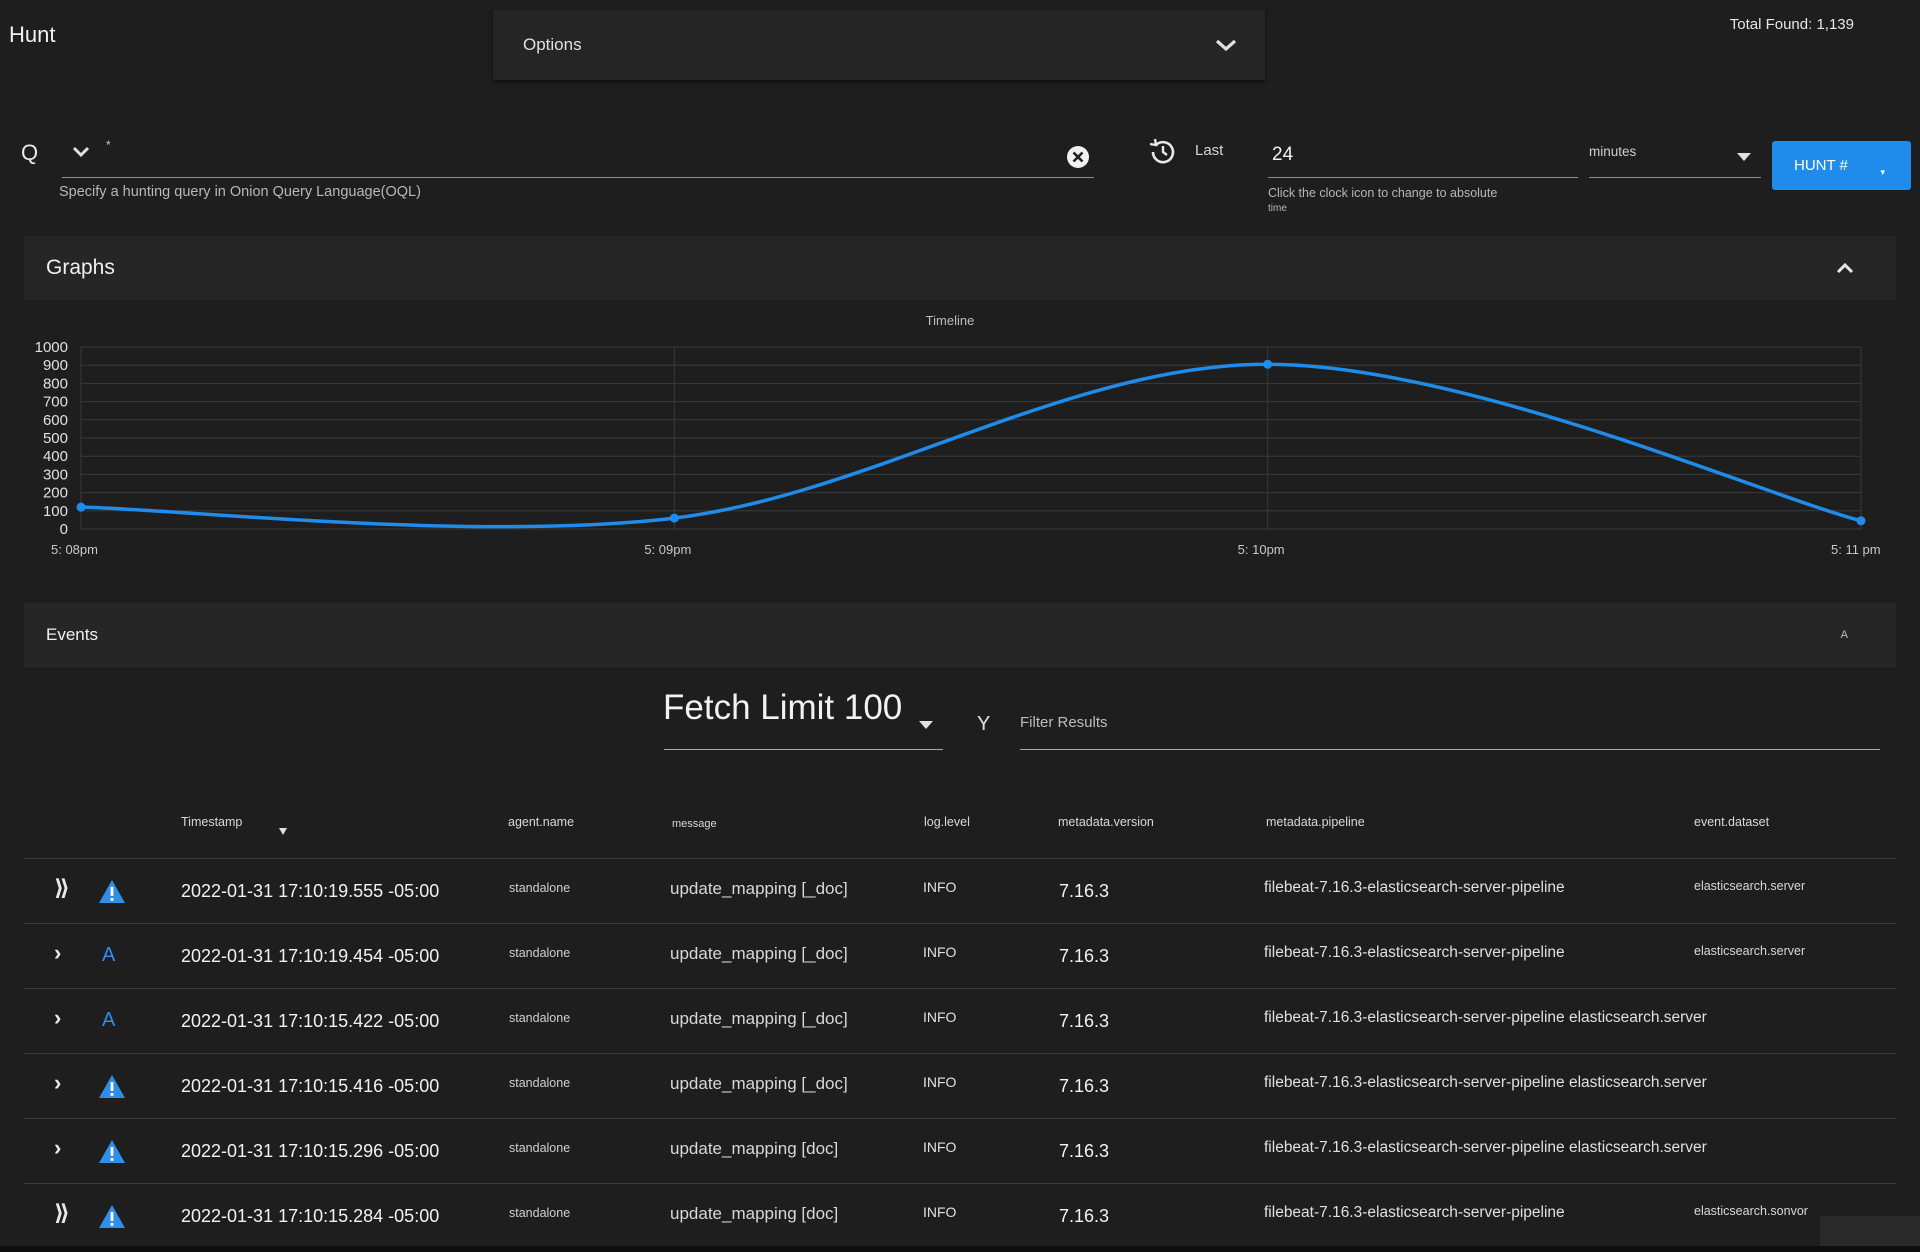 The width and height of the screenshot is (1920, 1252). What do you see at coordinates (1315, 822) in the screenshot?
I see `col-header-metadata-pipeline: metadata.pipeline` at bounding box center [1315, 822].